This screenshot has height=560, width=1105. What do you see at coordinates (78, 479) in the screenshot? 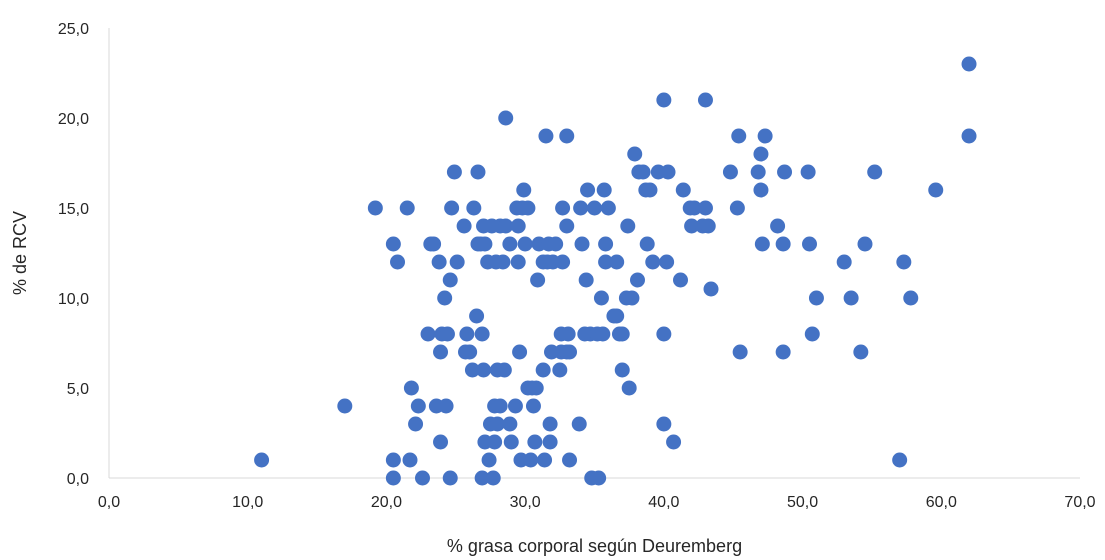
I see `y-tick-label: 0,0` at bounding box center [78, 479].